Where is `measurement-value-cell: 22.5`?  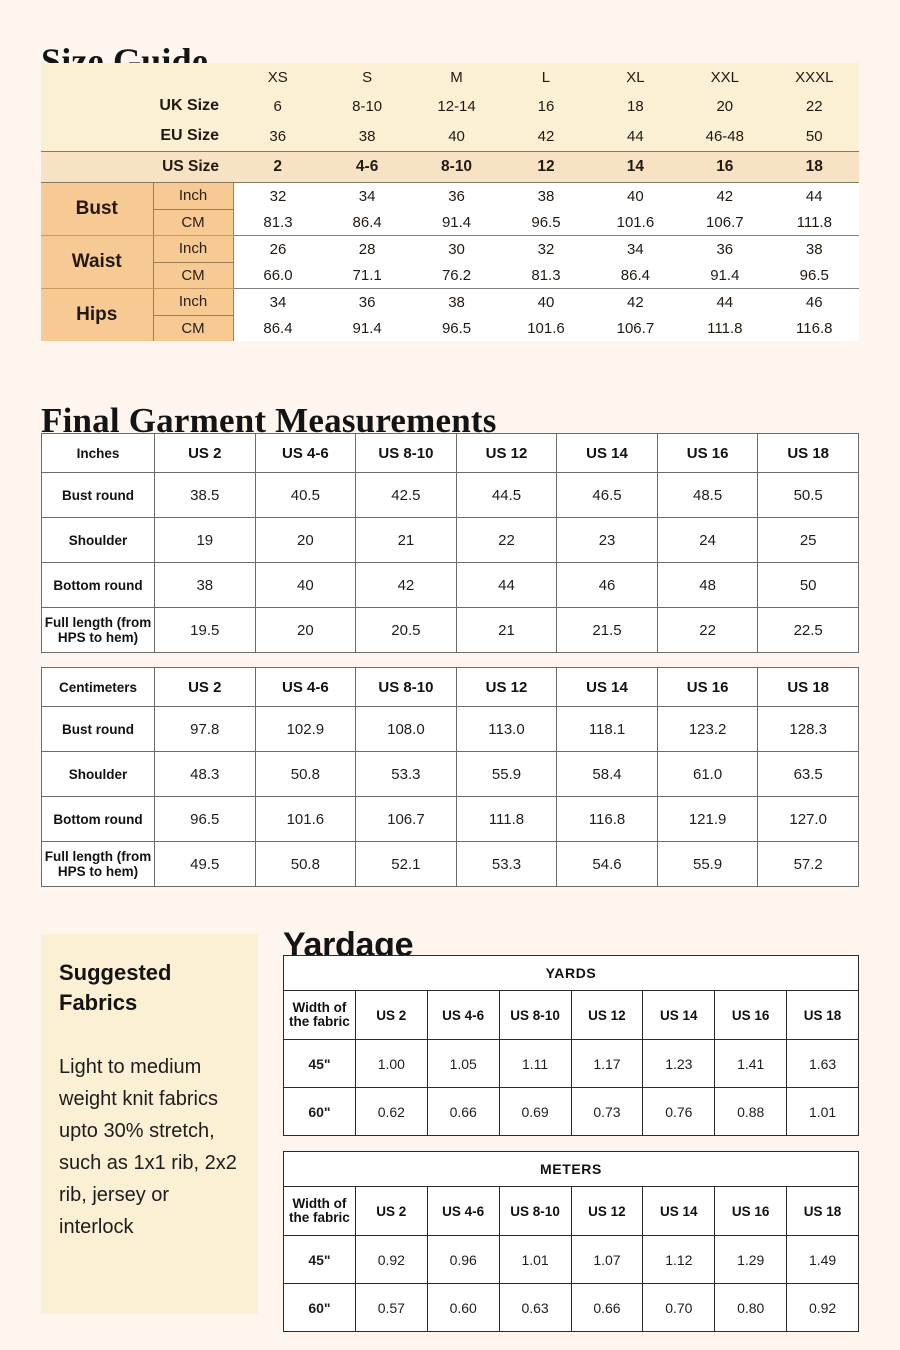 measurement-value-cell: 22.5 is located at coordinates (808, 630).